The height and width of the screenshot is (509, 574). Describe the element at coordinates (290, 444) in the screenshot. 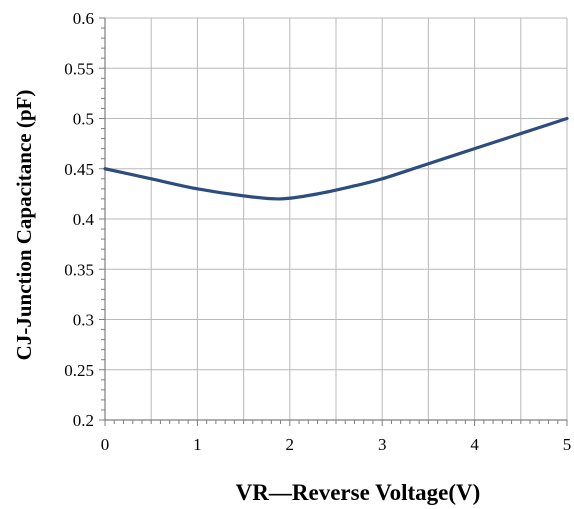

I see `x-tick-label: 2` at that location.